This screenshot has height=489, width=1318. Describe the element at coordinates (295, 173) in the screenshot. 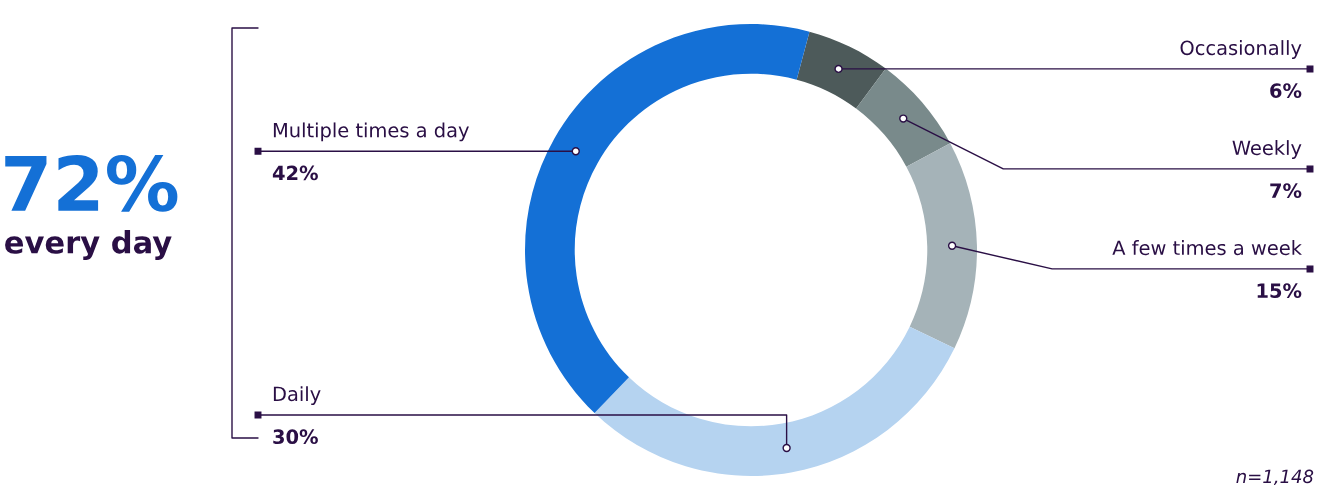

I see `data-label: 42%` at that location.